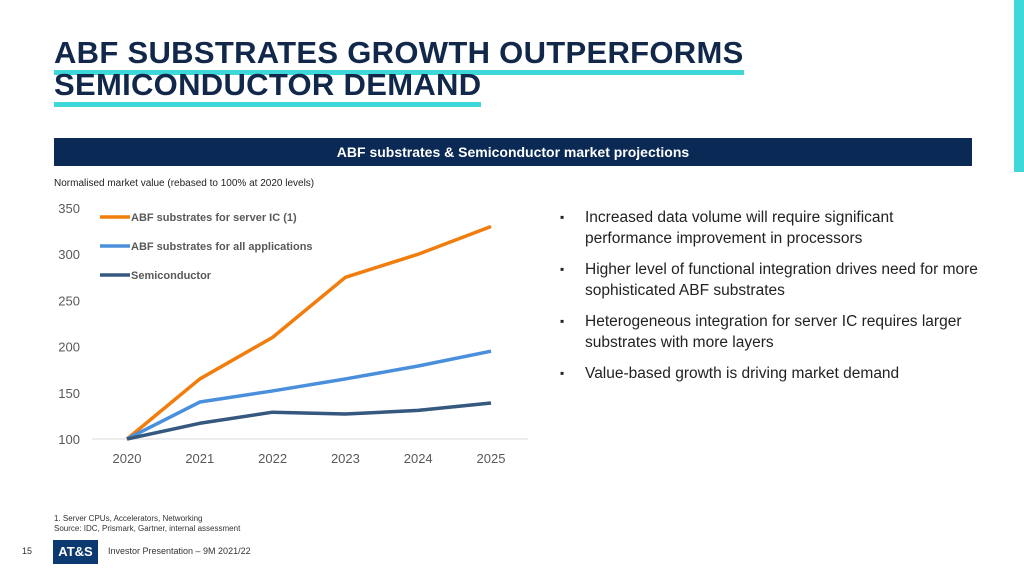 This screenshot has height=576, width=1024. I want to click on y-tick-label: 200, so click(69, 347).